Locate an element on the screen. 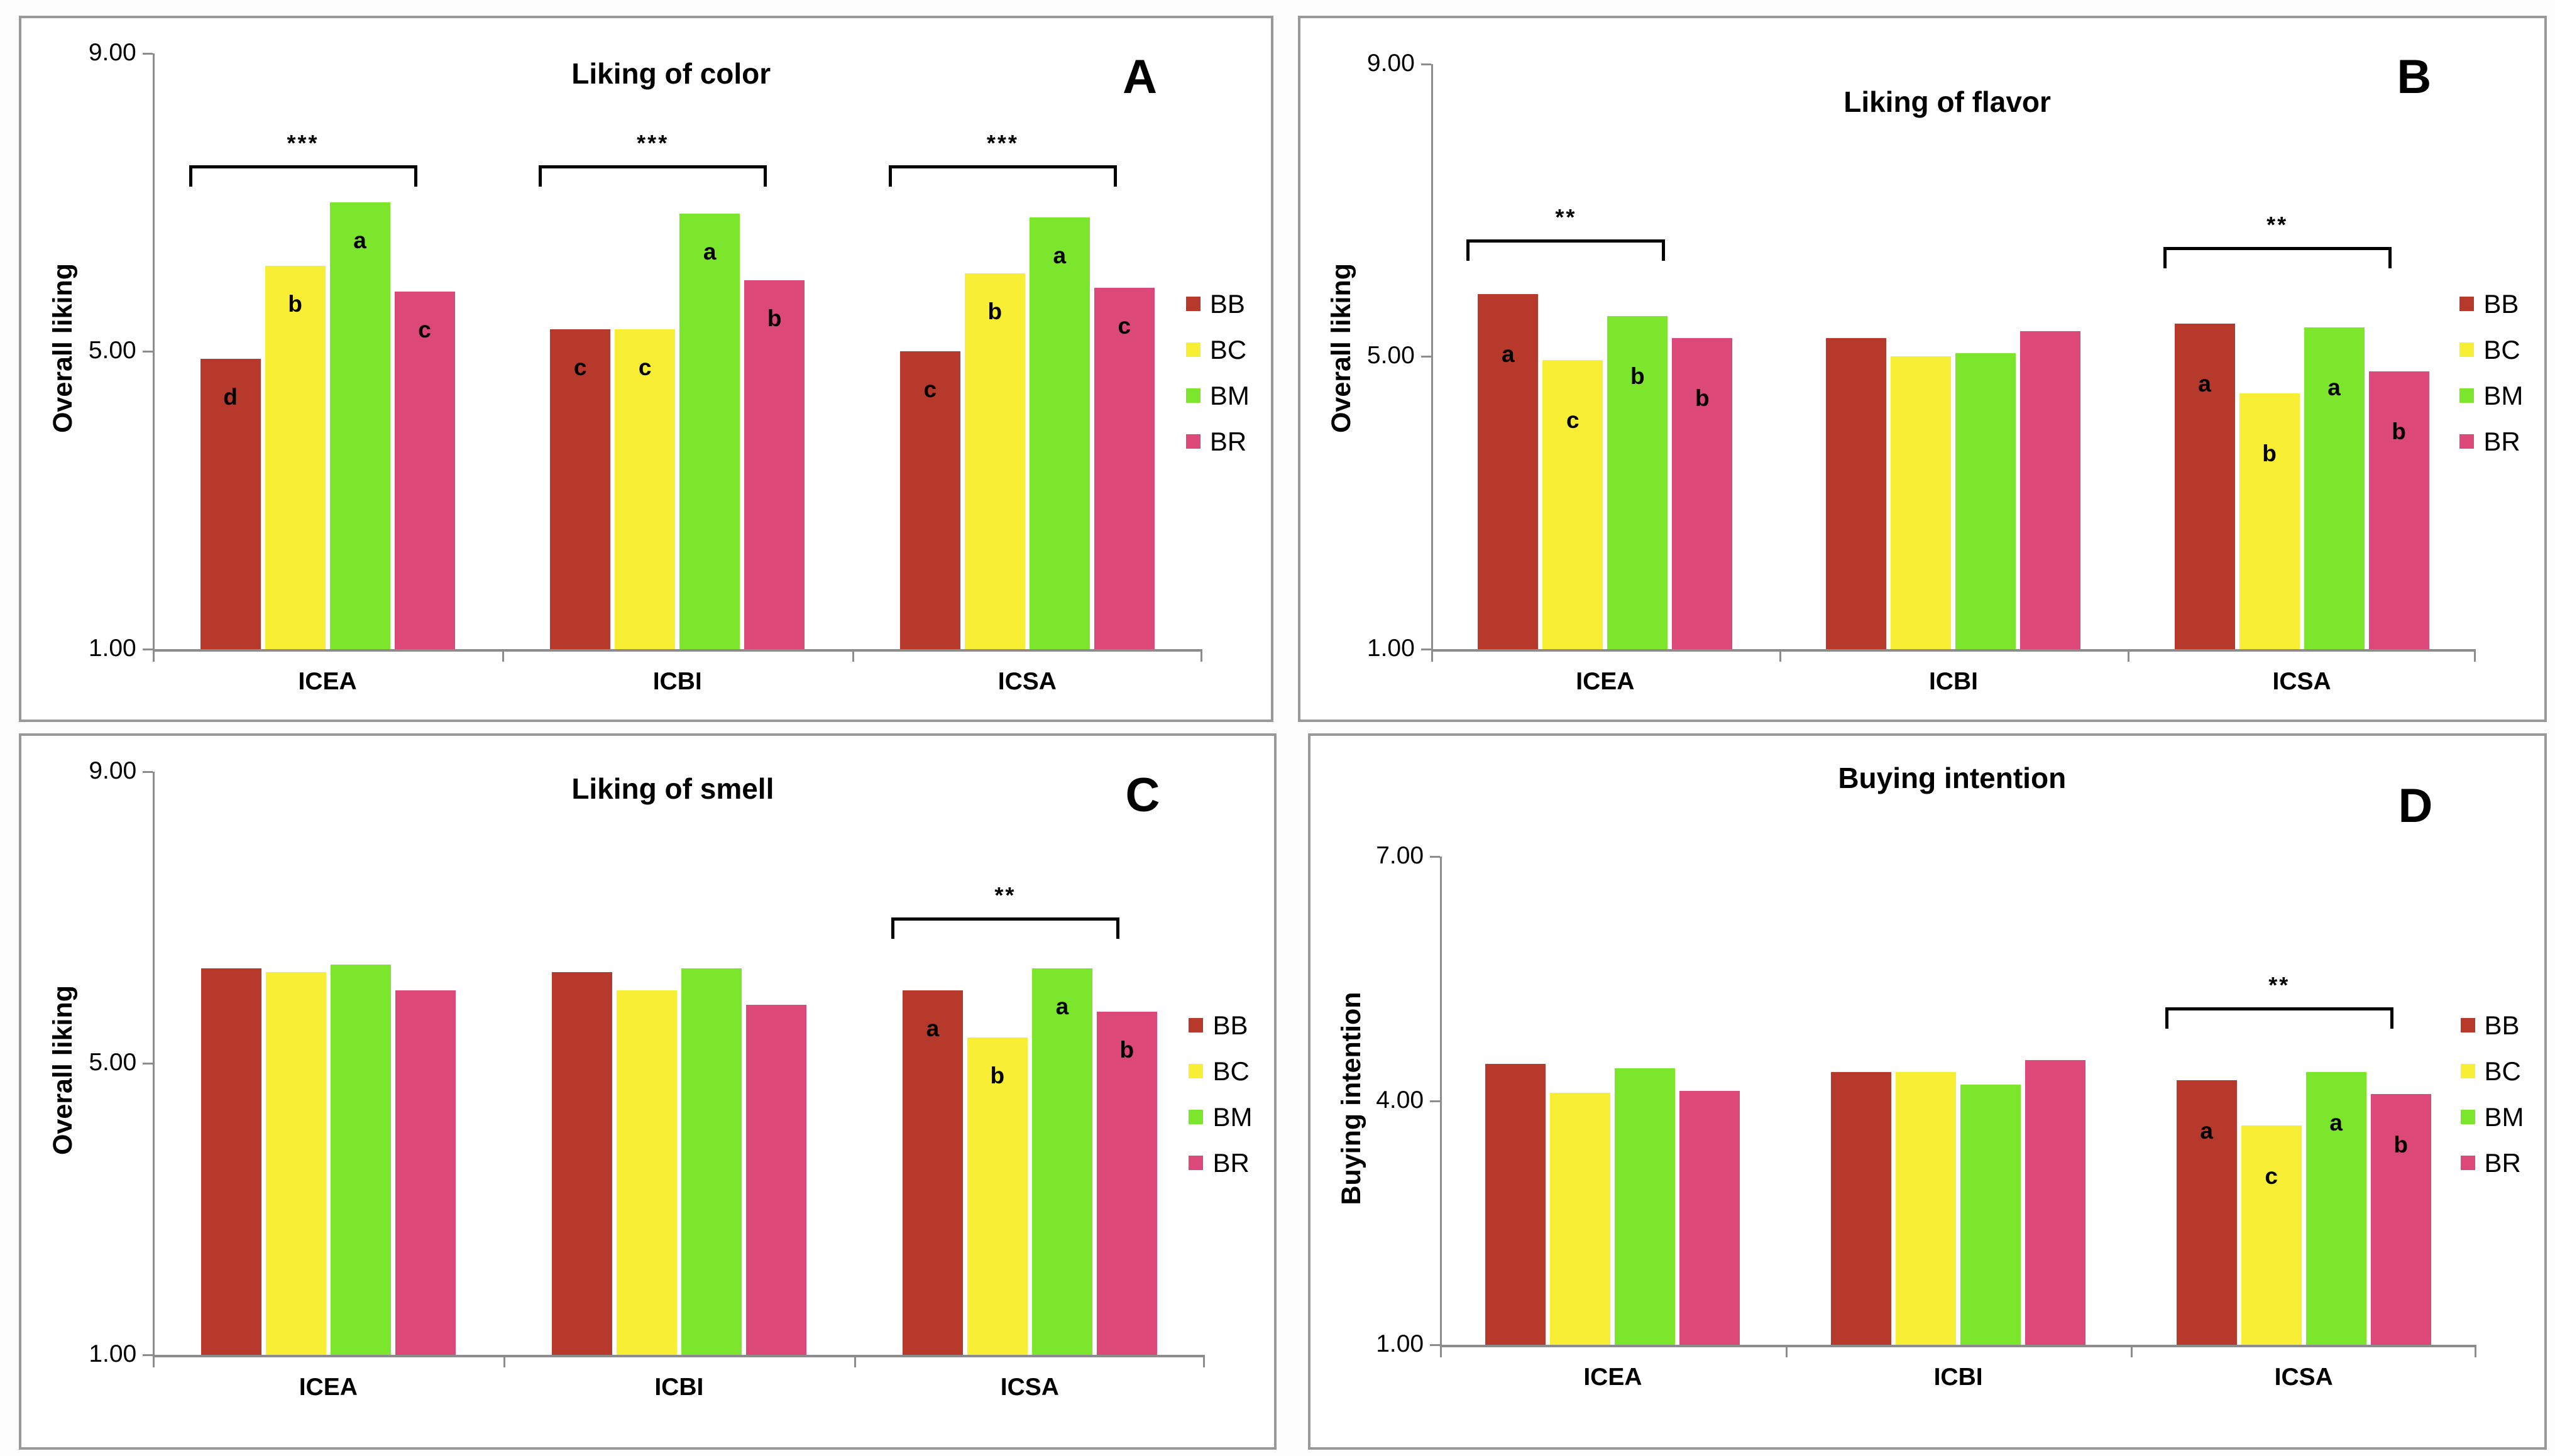 The image size is (2555, 1456). panel-corner-label: D is located at coordinates (2415, 806).